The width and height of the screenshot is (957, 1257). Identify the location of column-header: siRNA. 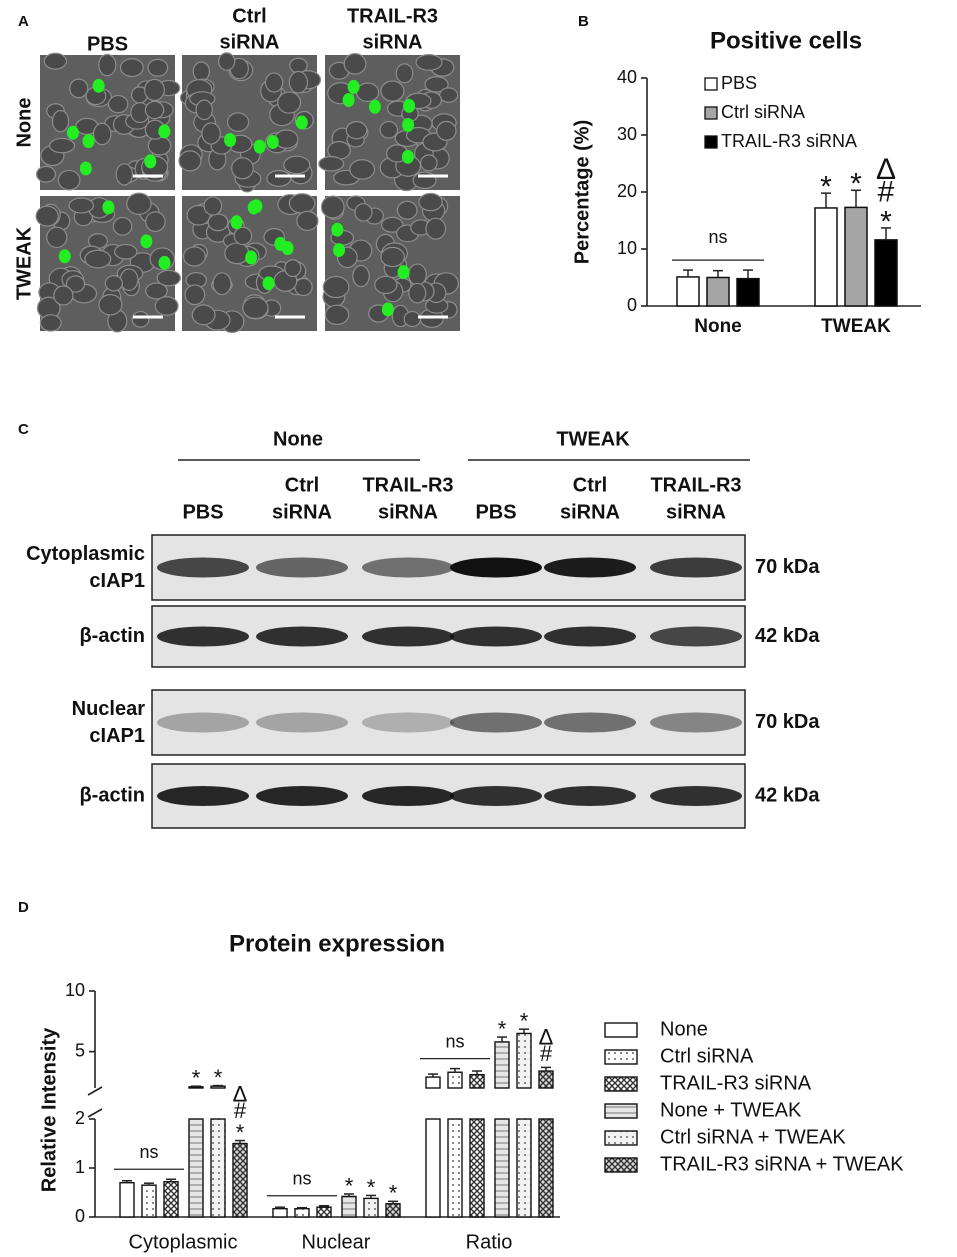
(392, 42).